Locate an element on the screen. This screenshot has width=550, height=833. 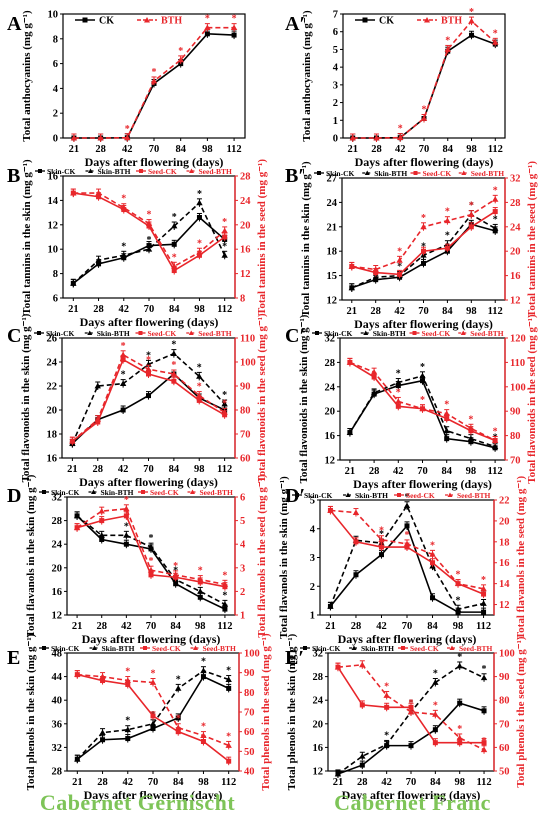
cultivar-label-left: Cabernet Gernischt is located at coordinates (137, 802).